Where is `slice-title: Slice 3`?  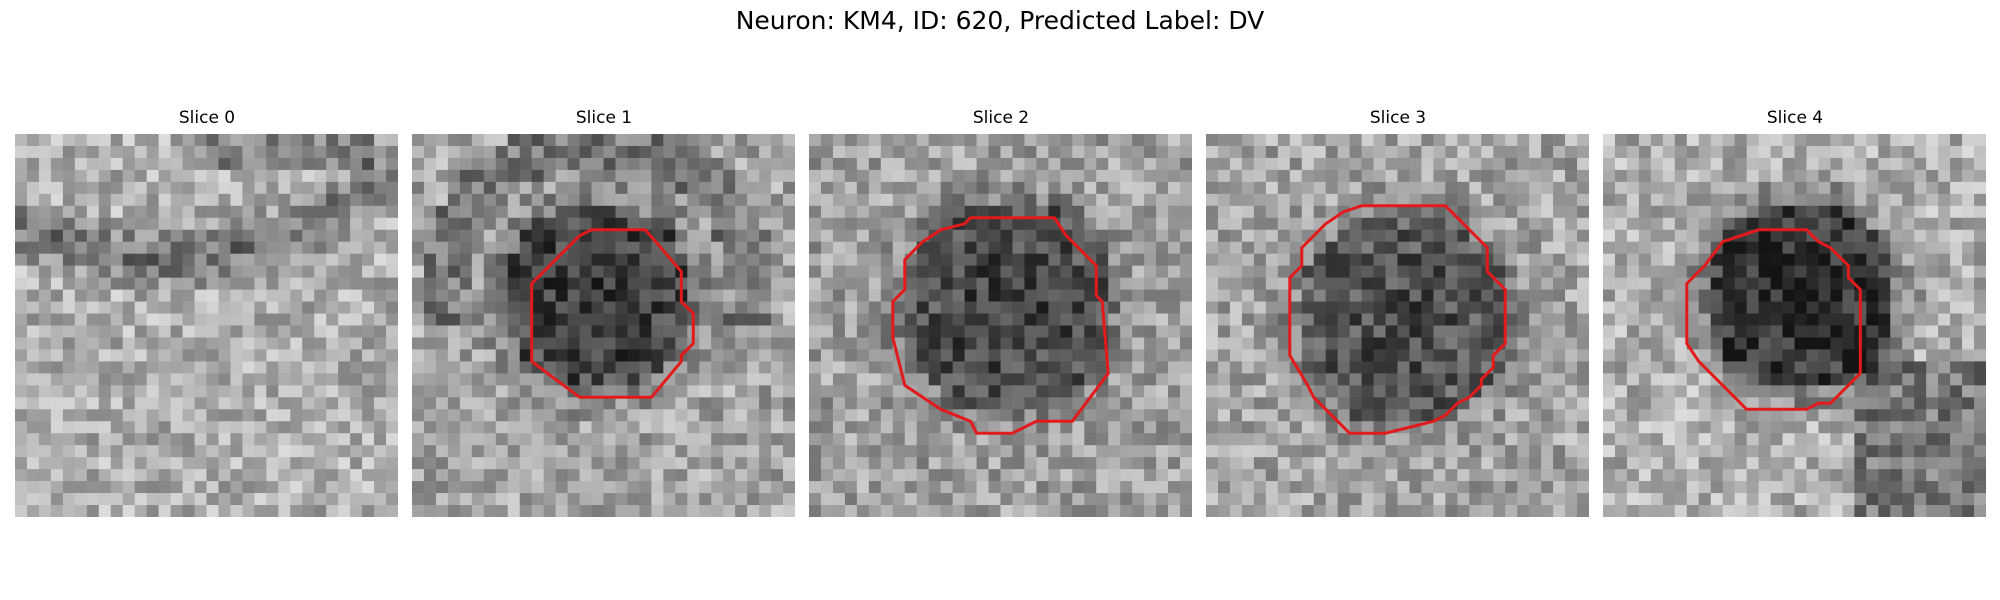 slice-title: Slice 3 is located at coordinates (1398, 118).